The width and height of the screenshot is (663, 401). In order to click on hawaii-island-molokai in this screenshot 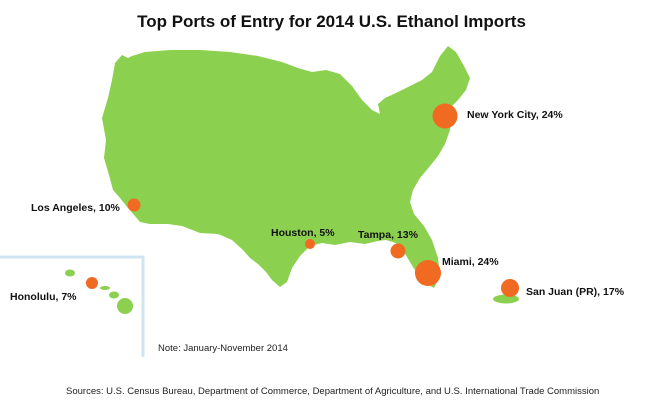, I will do `click(105, 288)`.